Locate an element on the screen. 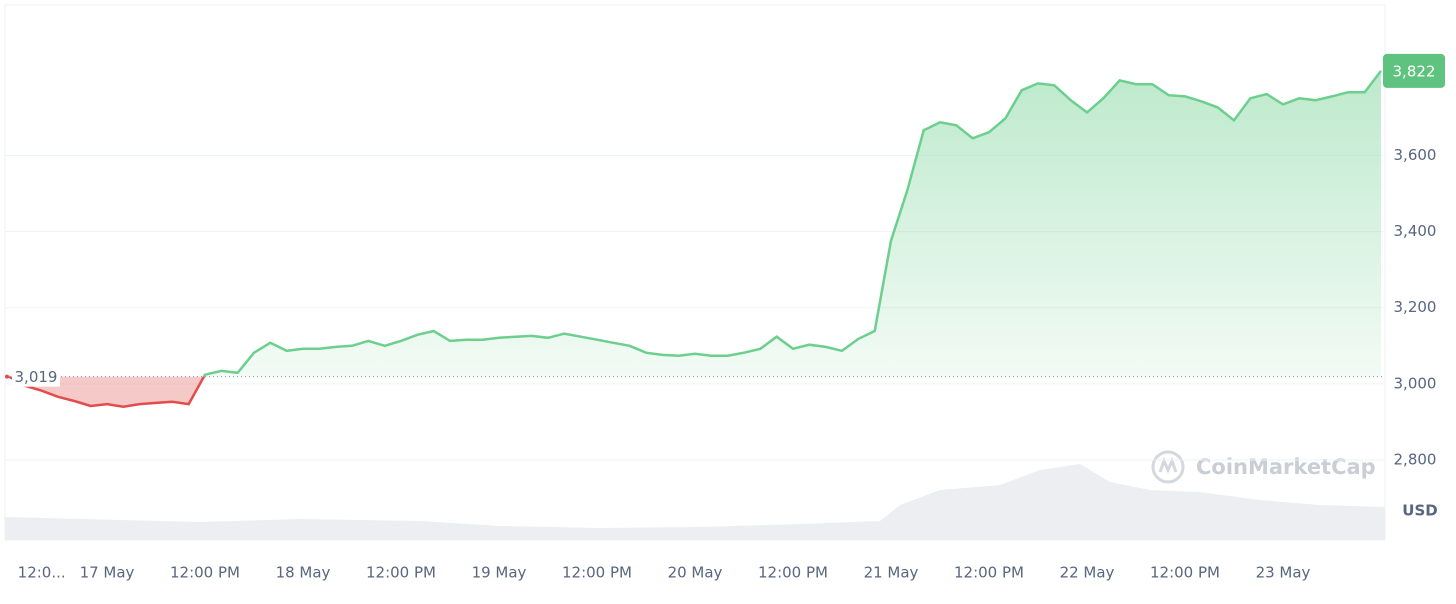 This screenshot has width=1456, height=604. last-price-label: 3,822 is located at coordinates (1414, 71).